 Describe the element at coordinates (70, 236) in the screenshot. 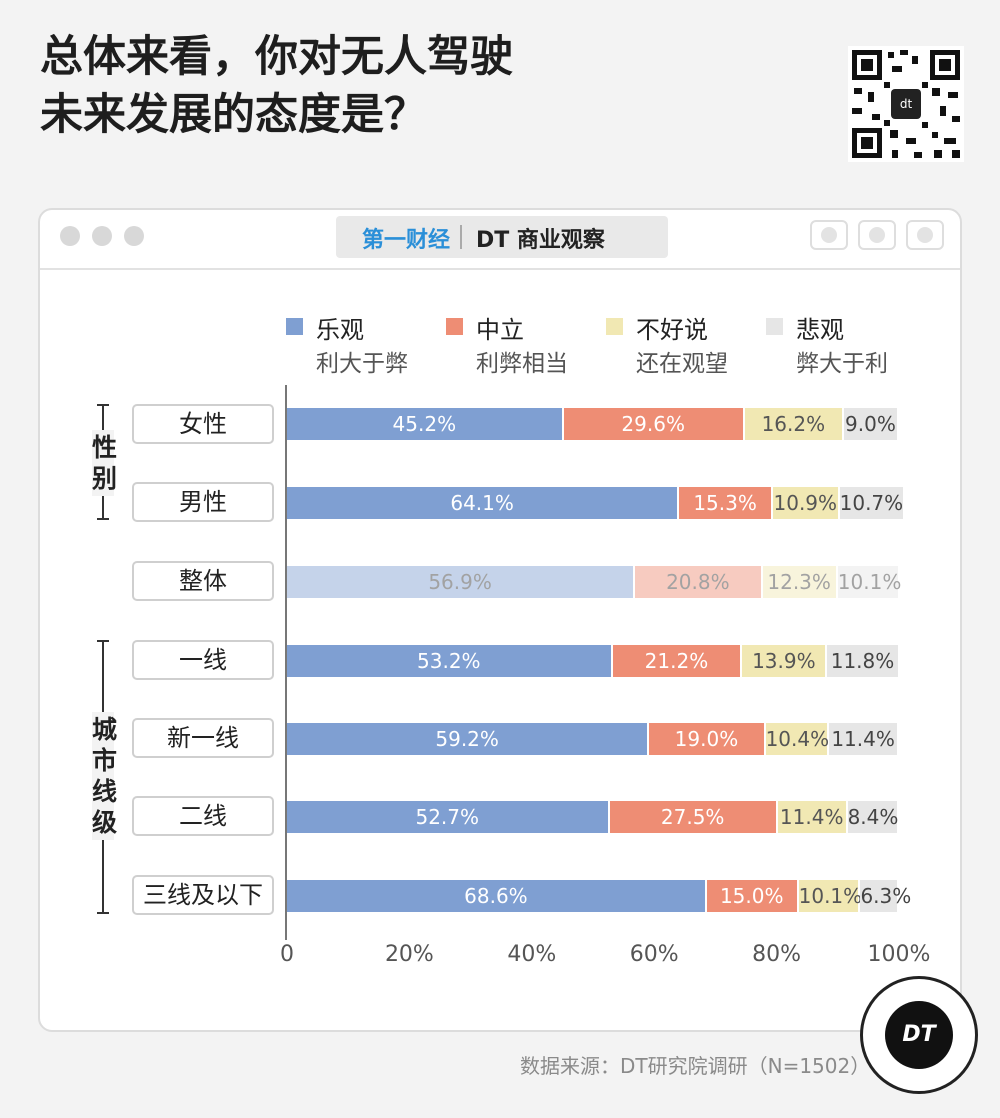

I see `close-icon` at that location.